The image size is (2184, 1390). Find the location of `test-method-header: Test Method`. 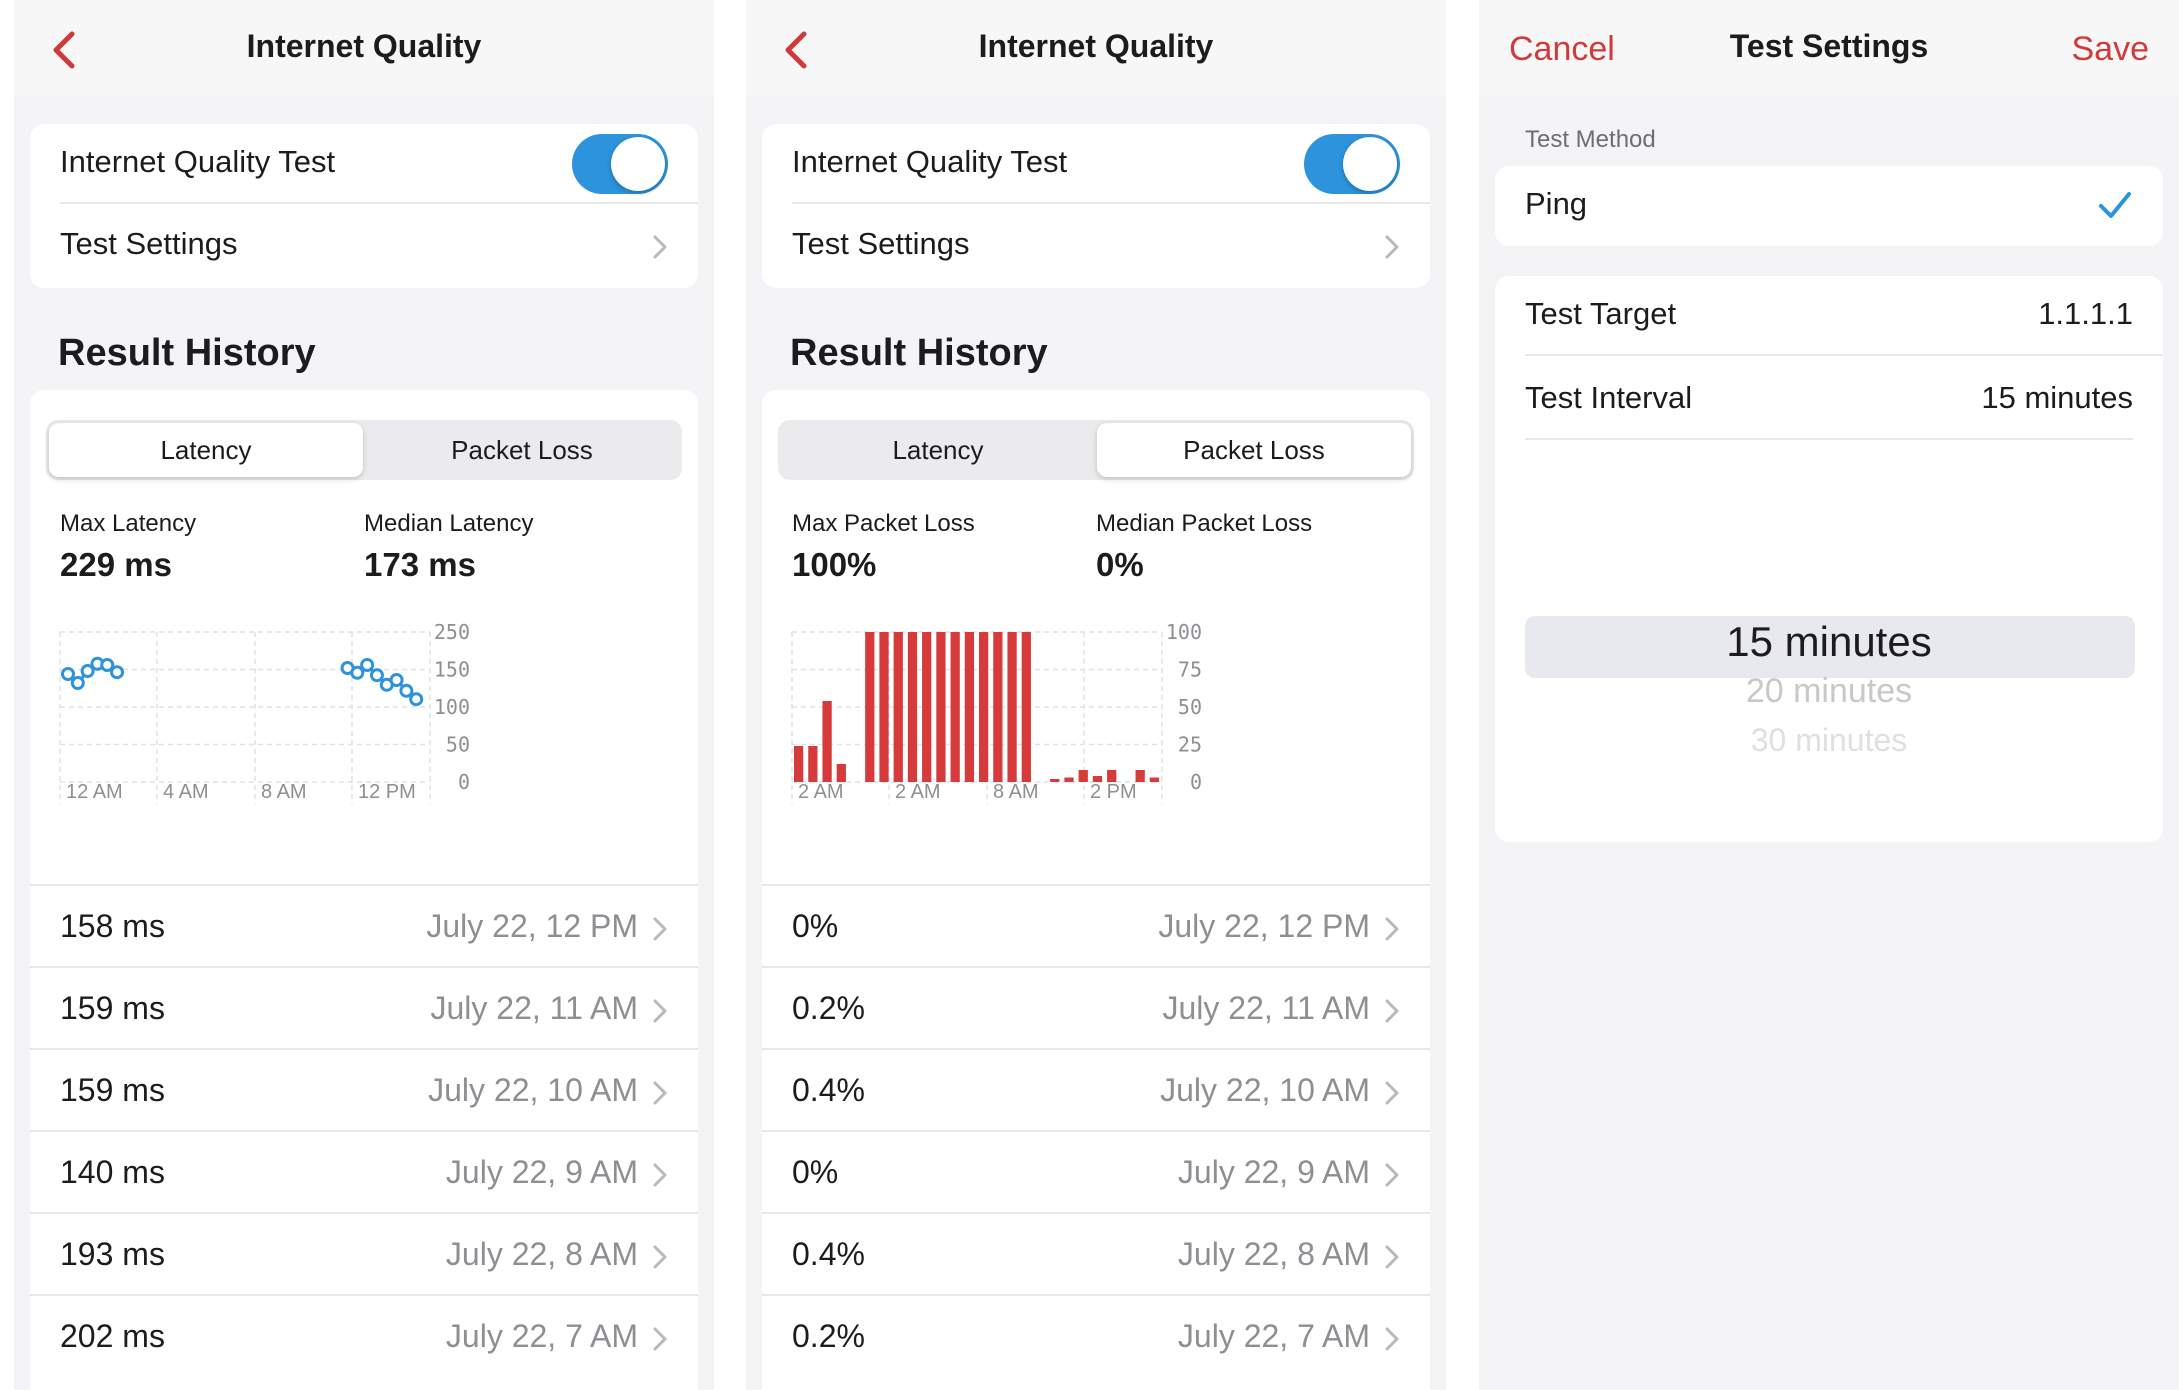

test-method-header: Test Method is located at coordinates (1590, 139).